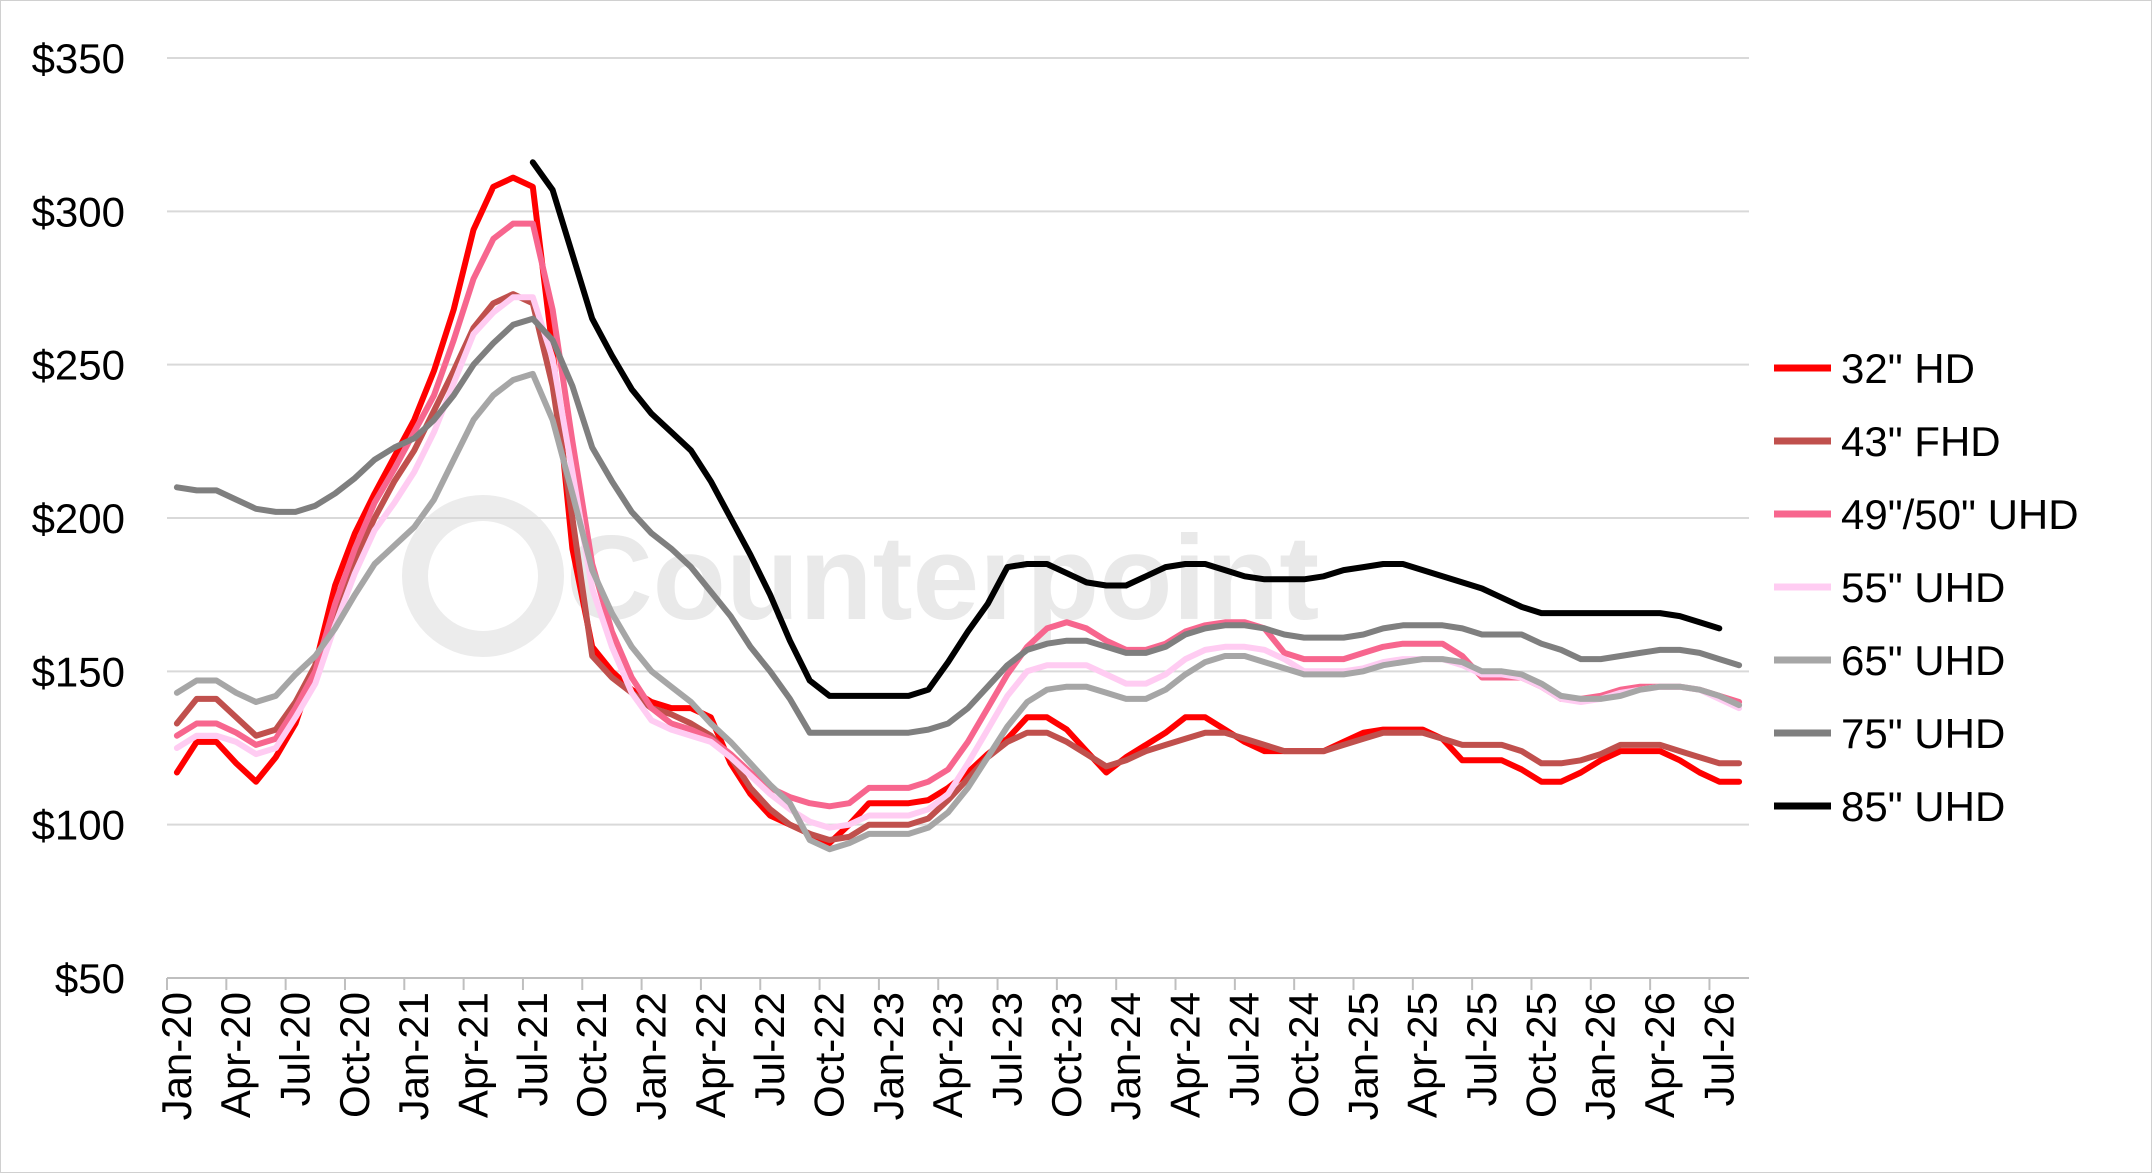 The image size is (2154, 1175). What do you see at coordinates (78, 518) in the screenshot?
I see `y-tick-label: $200` at bounding box center [78, 518].